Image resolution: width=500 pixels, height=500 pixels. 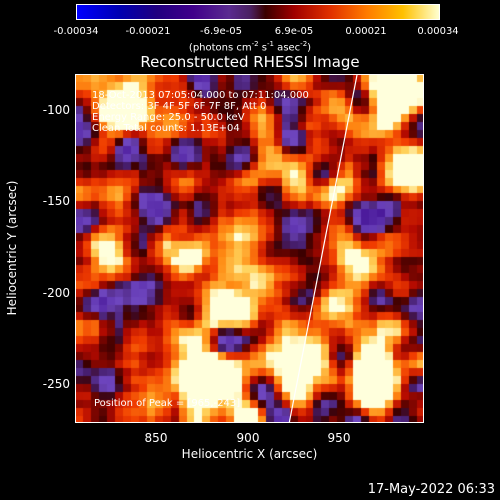 I want to click on y-tick-label: -200, so click(x=56, y=293).